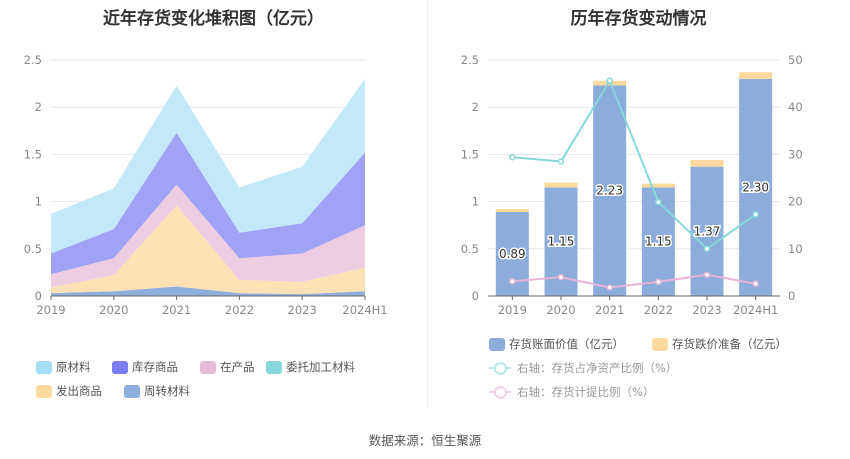  I want to click on legend-item-委托加工材料: 委托加工材料, so click(310, 367).